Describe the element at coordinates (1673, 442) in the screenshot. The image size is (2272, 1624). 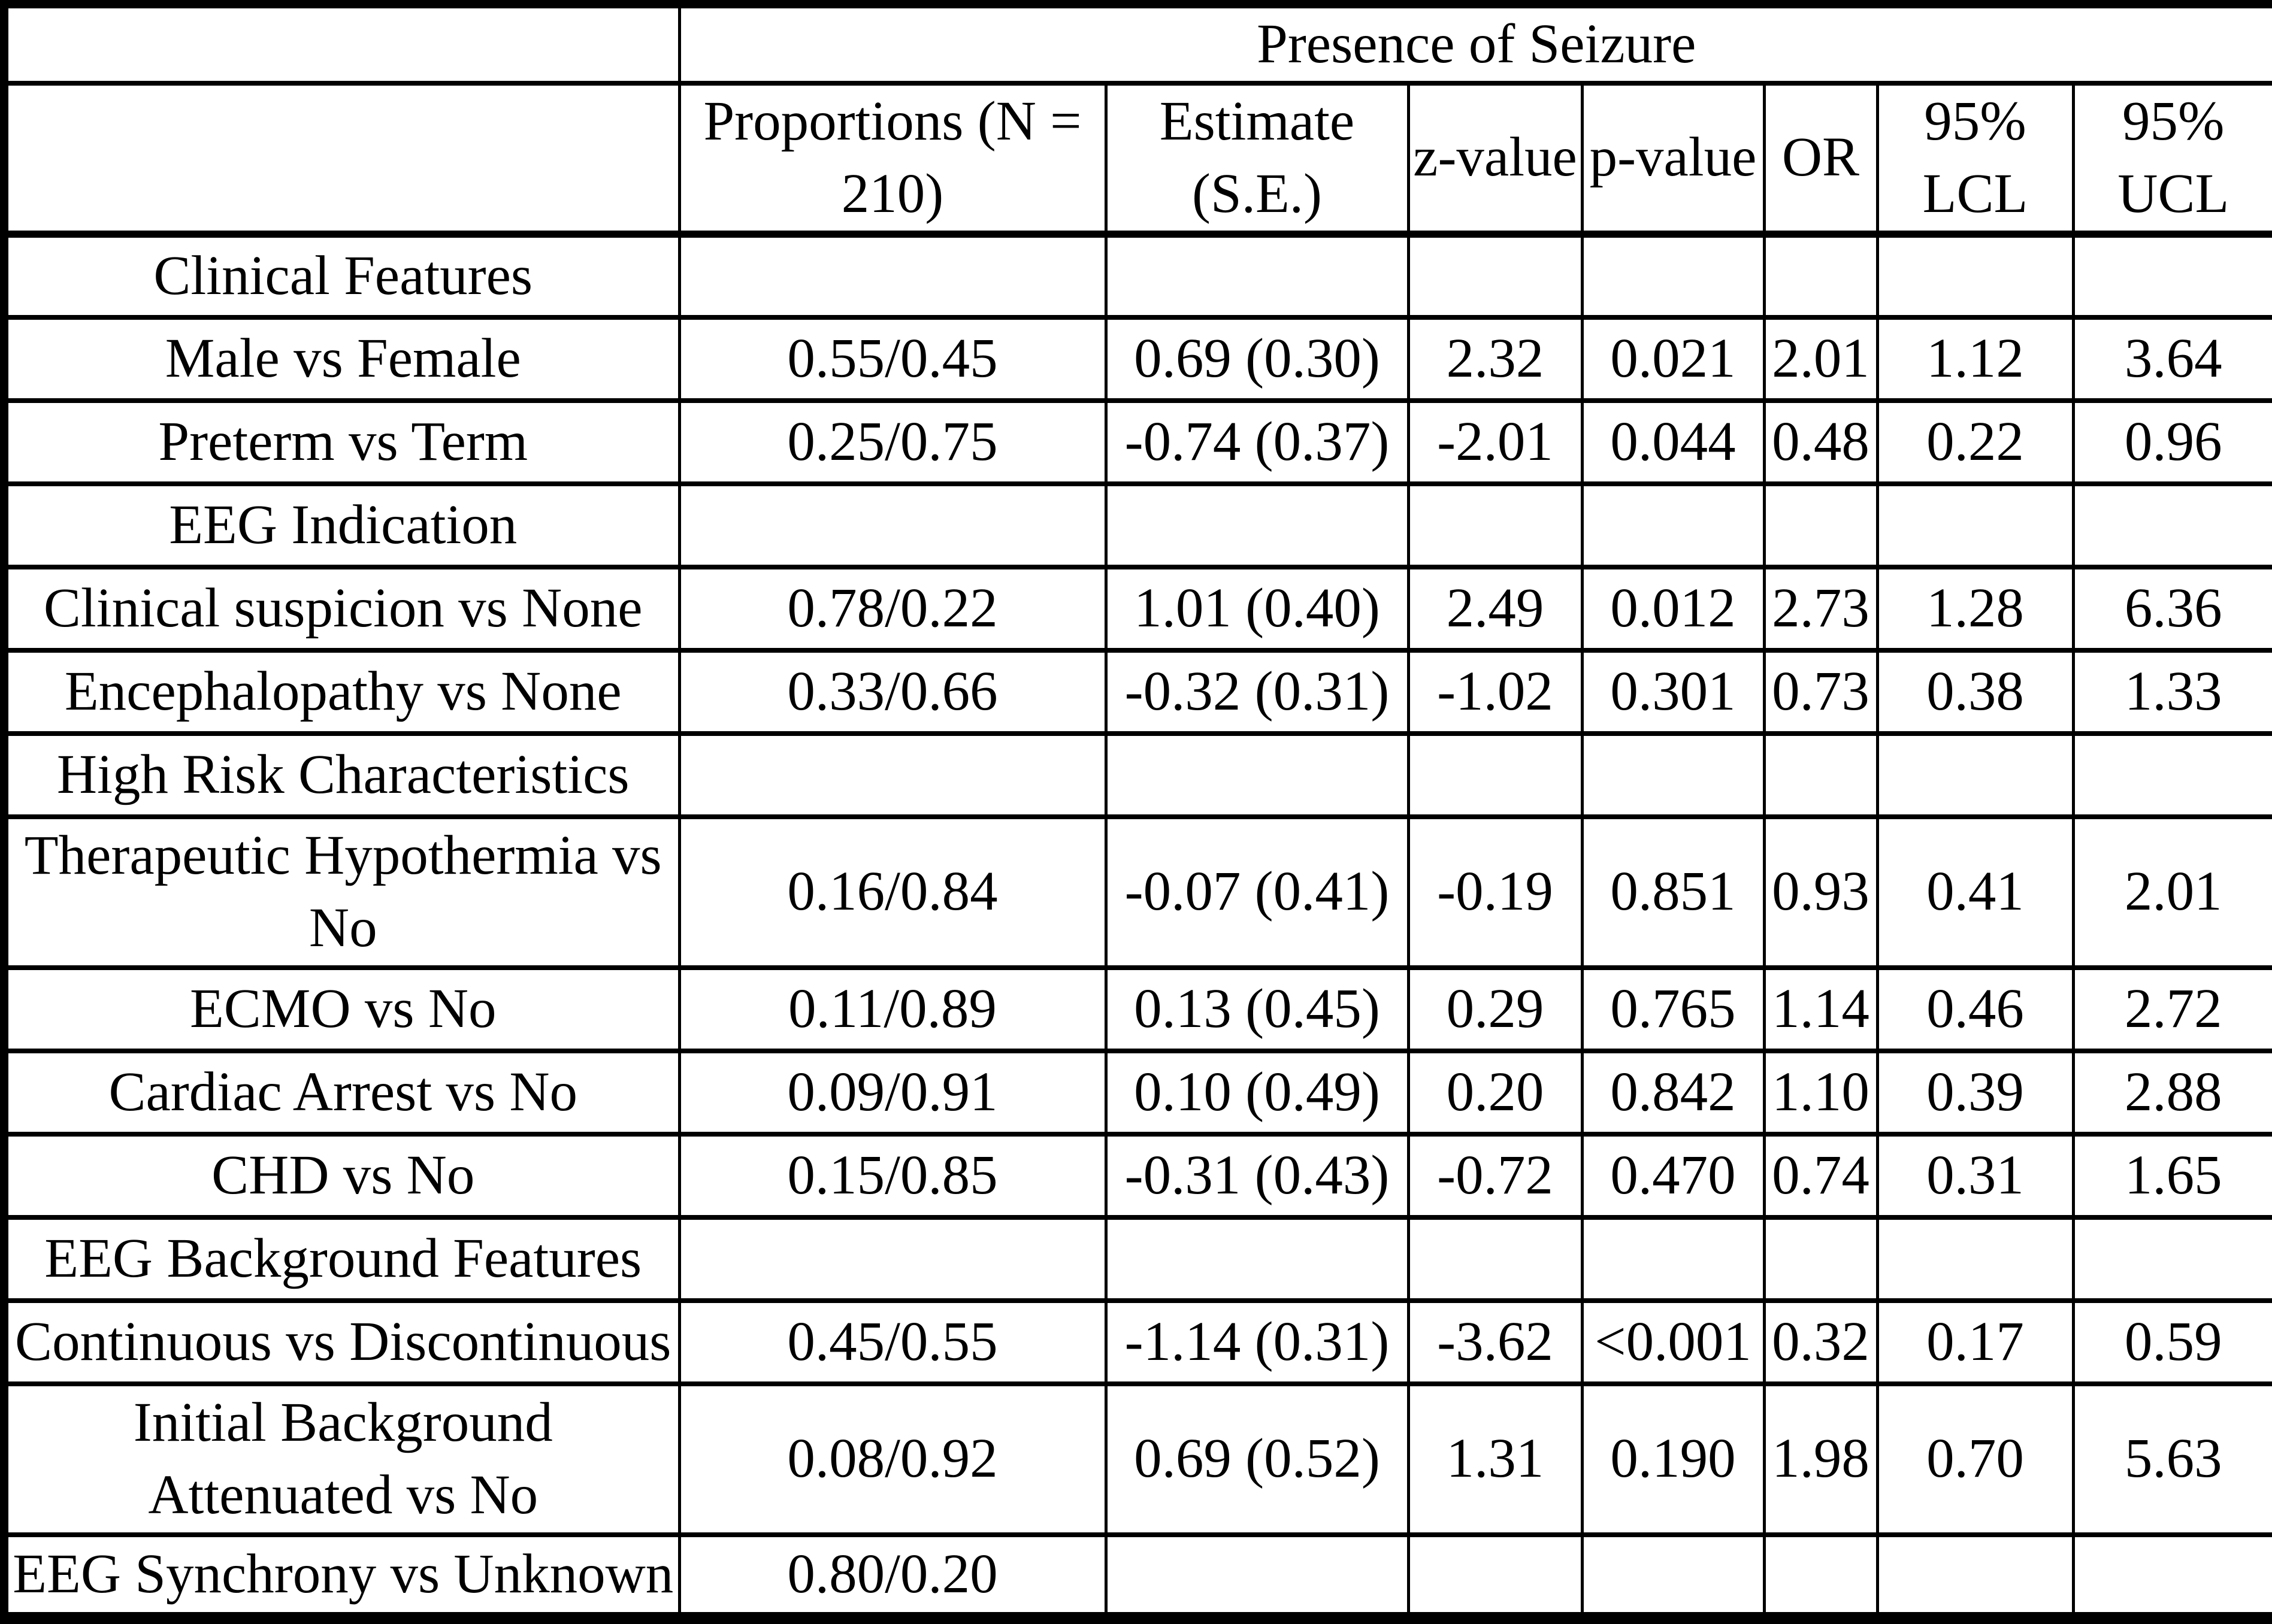
I see `p-value-cell: 0.044` at that location.